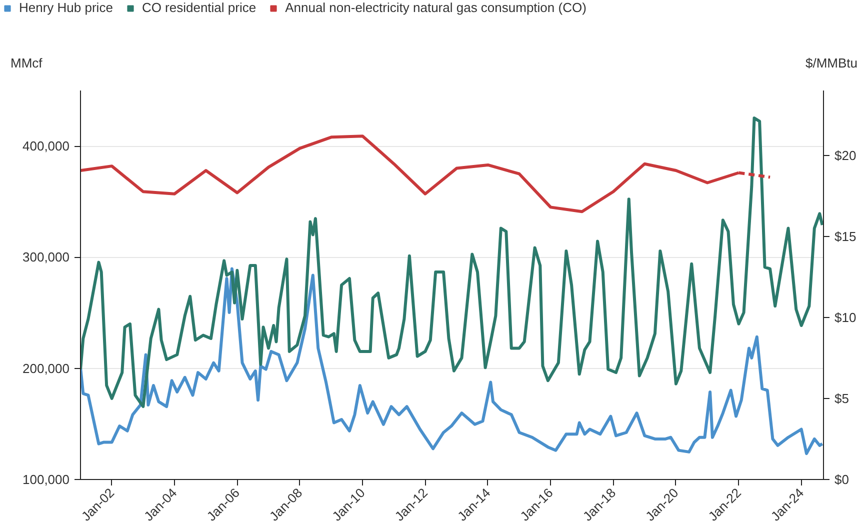 Image resolution: width=863 pixels, height=531 pixels. What do you see at coordinates (841, 479) in the screenshot?
I see `y2-tick-label: $0` at bounding box center [841, 479].